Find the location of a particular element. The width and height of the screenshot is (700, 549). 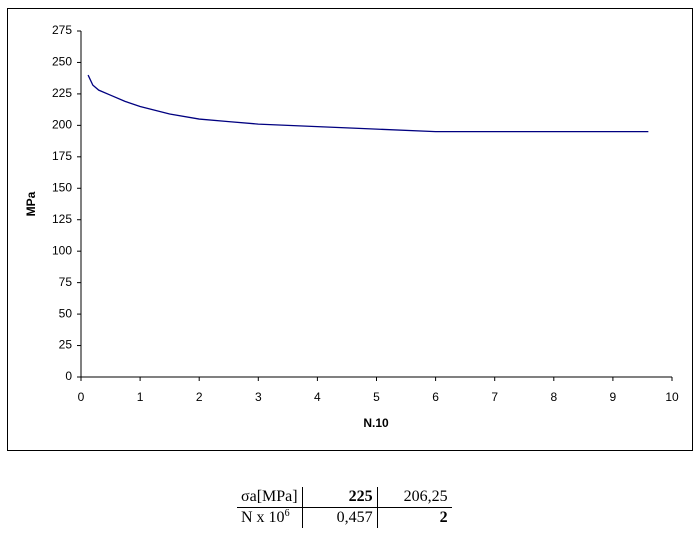

y-tick-label: 225 is located at coordinates (62, 93).